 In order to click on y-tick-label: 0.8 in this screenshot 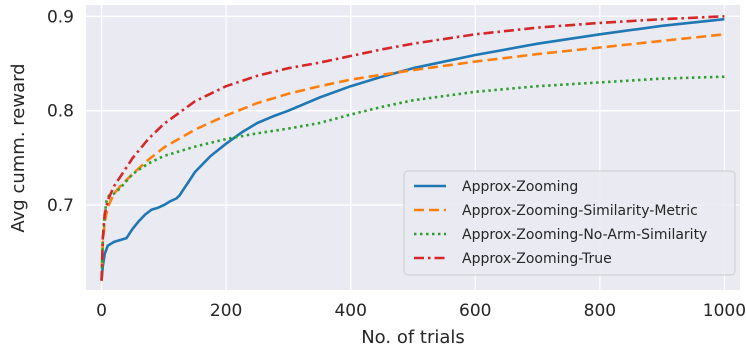, I will do `click(60, 112)`.